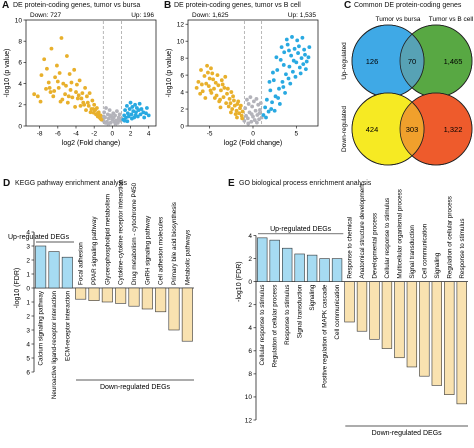  Describe the element at coordinates (149, 134) in the screenshot. I see `x-tick-label: 4` at that location.